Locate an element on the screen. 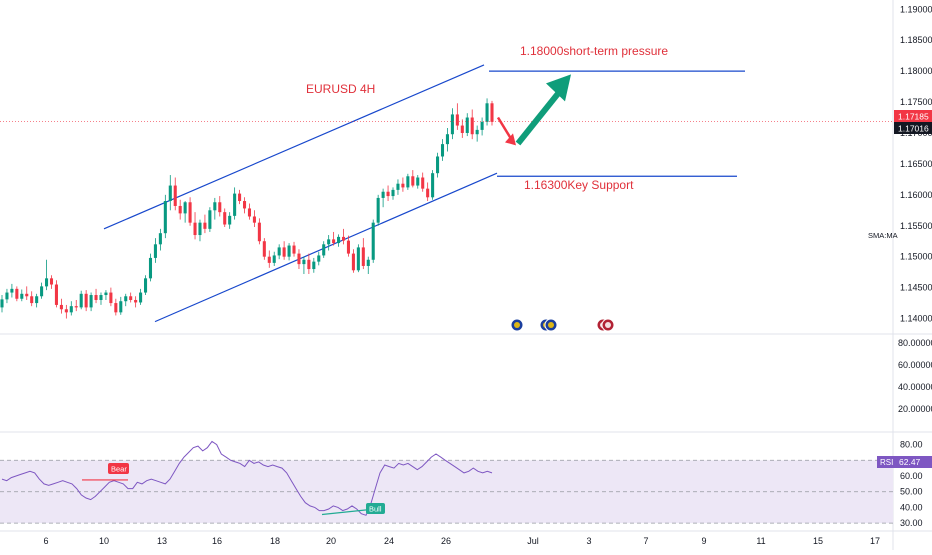 The image size is (932, 555). bear-divergence-label: Bear is located at coordinates (119, 469).